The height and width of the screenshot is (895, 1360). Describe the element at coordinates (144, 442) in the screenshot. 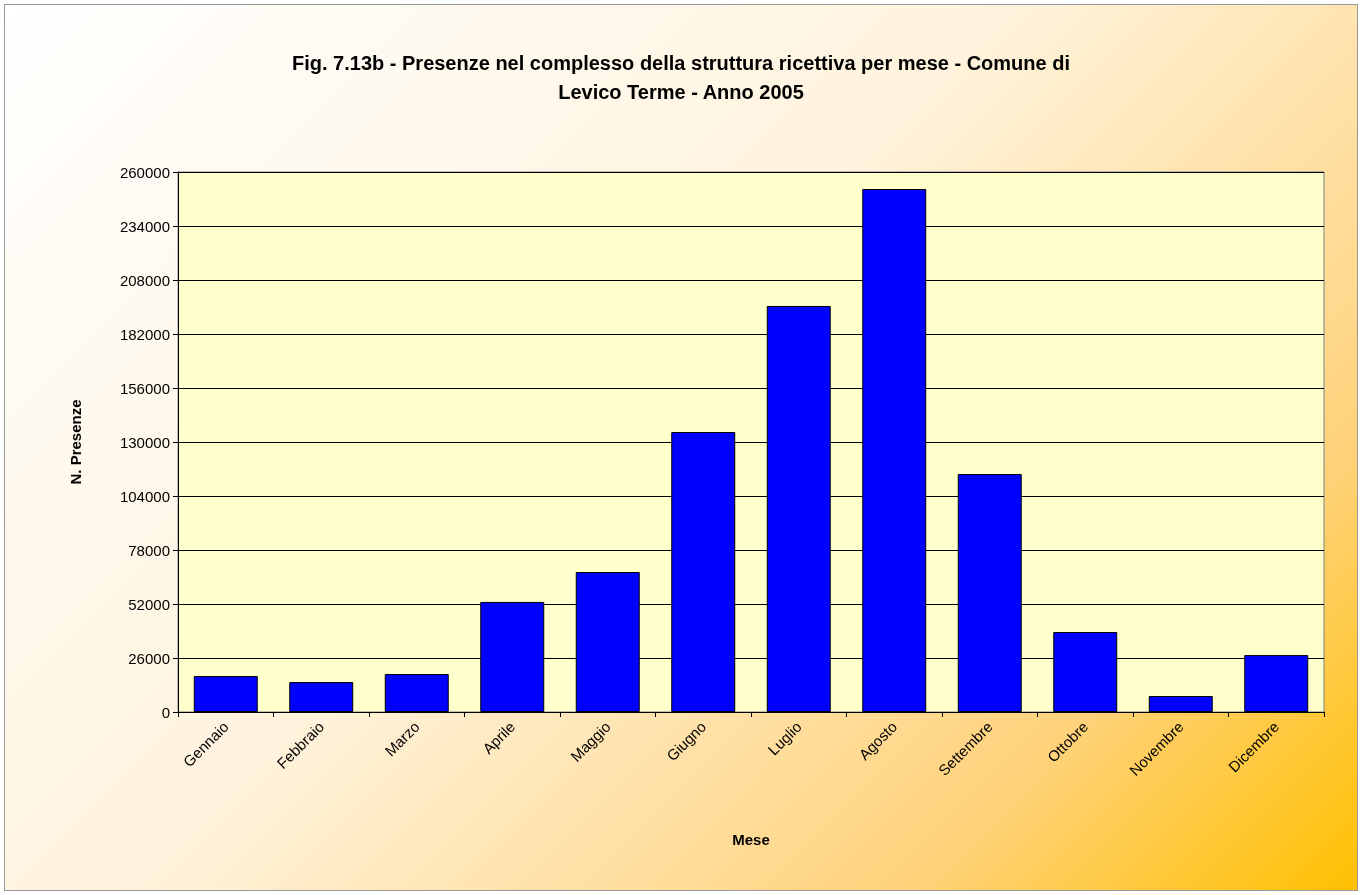

I see `y-tick-label: 130000` at that location.